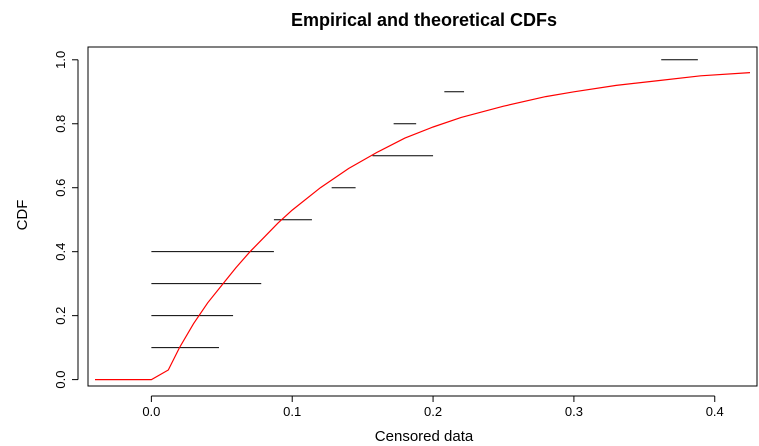  What do you see at coordinates (424, 436) in the screenshot?
I see `x-axis-label: Censored data` at bounding box center [424, 436].